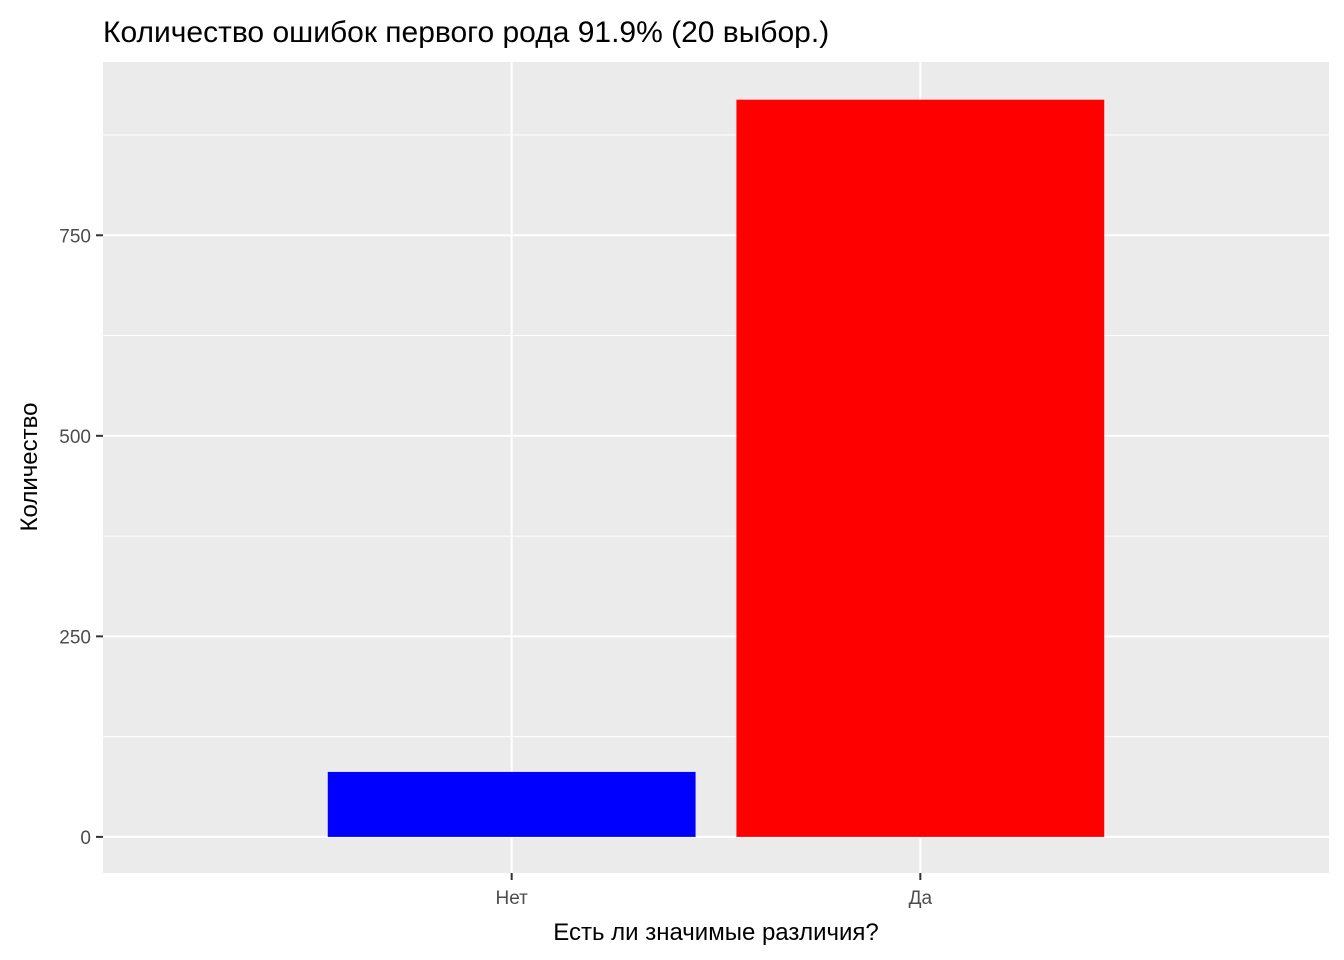 The height and width of the screenshot is (960, 1344). What do you see at coordinates (75, 637) in the screenshot?
I see `y-tick-label: 250` at bounding box center [75, 637].